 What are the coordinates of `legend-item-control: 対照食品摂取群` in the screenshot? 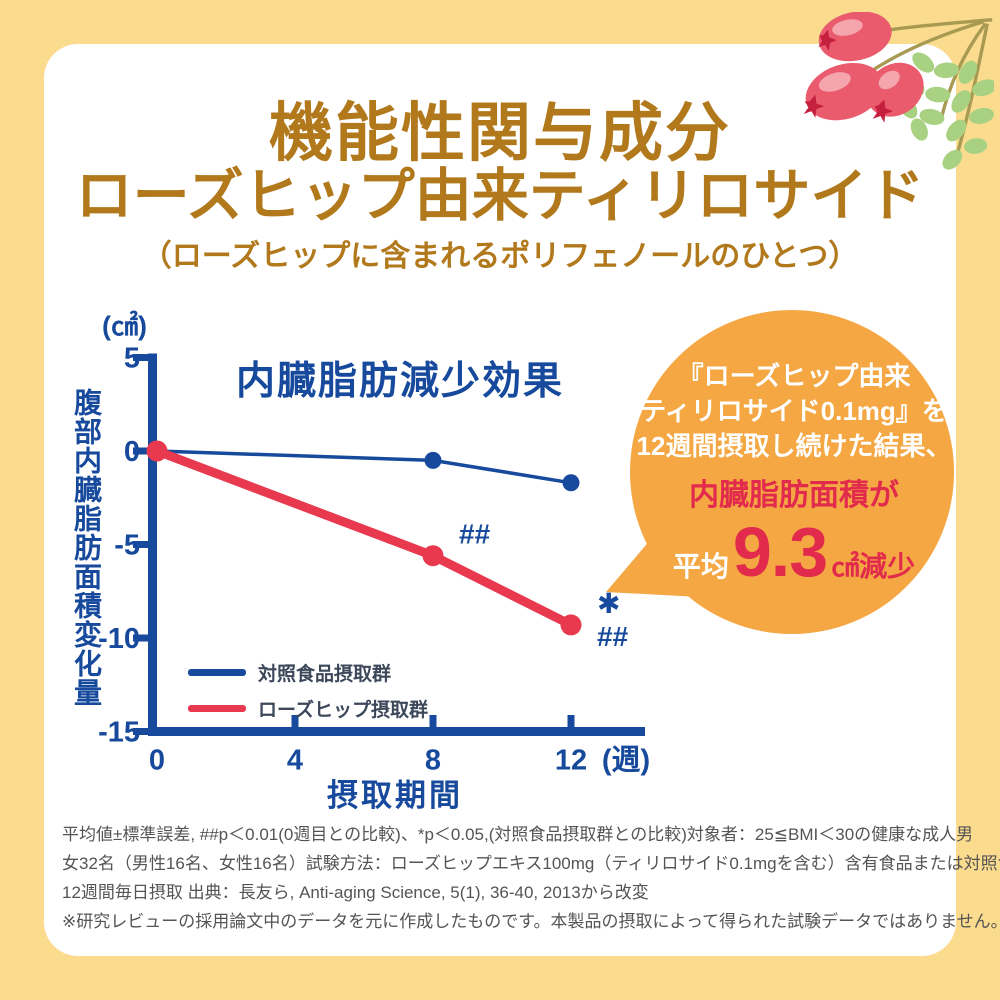 It's located at (308, 672).